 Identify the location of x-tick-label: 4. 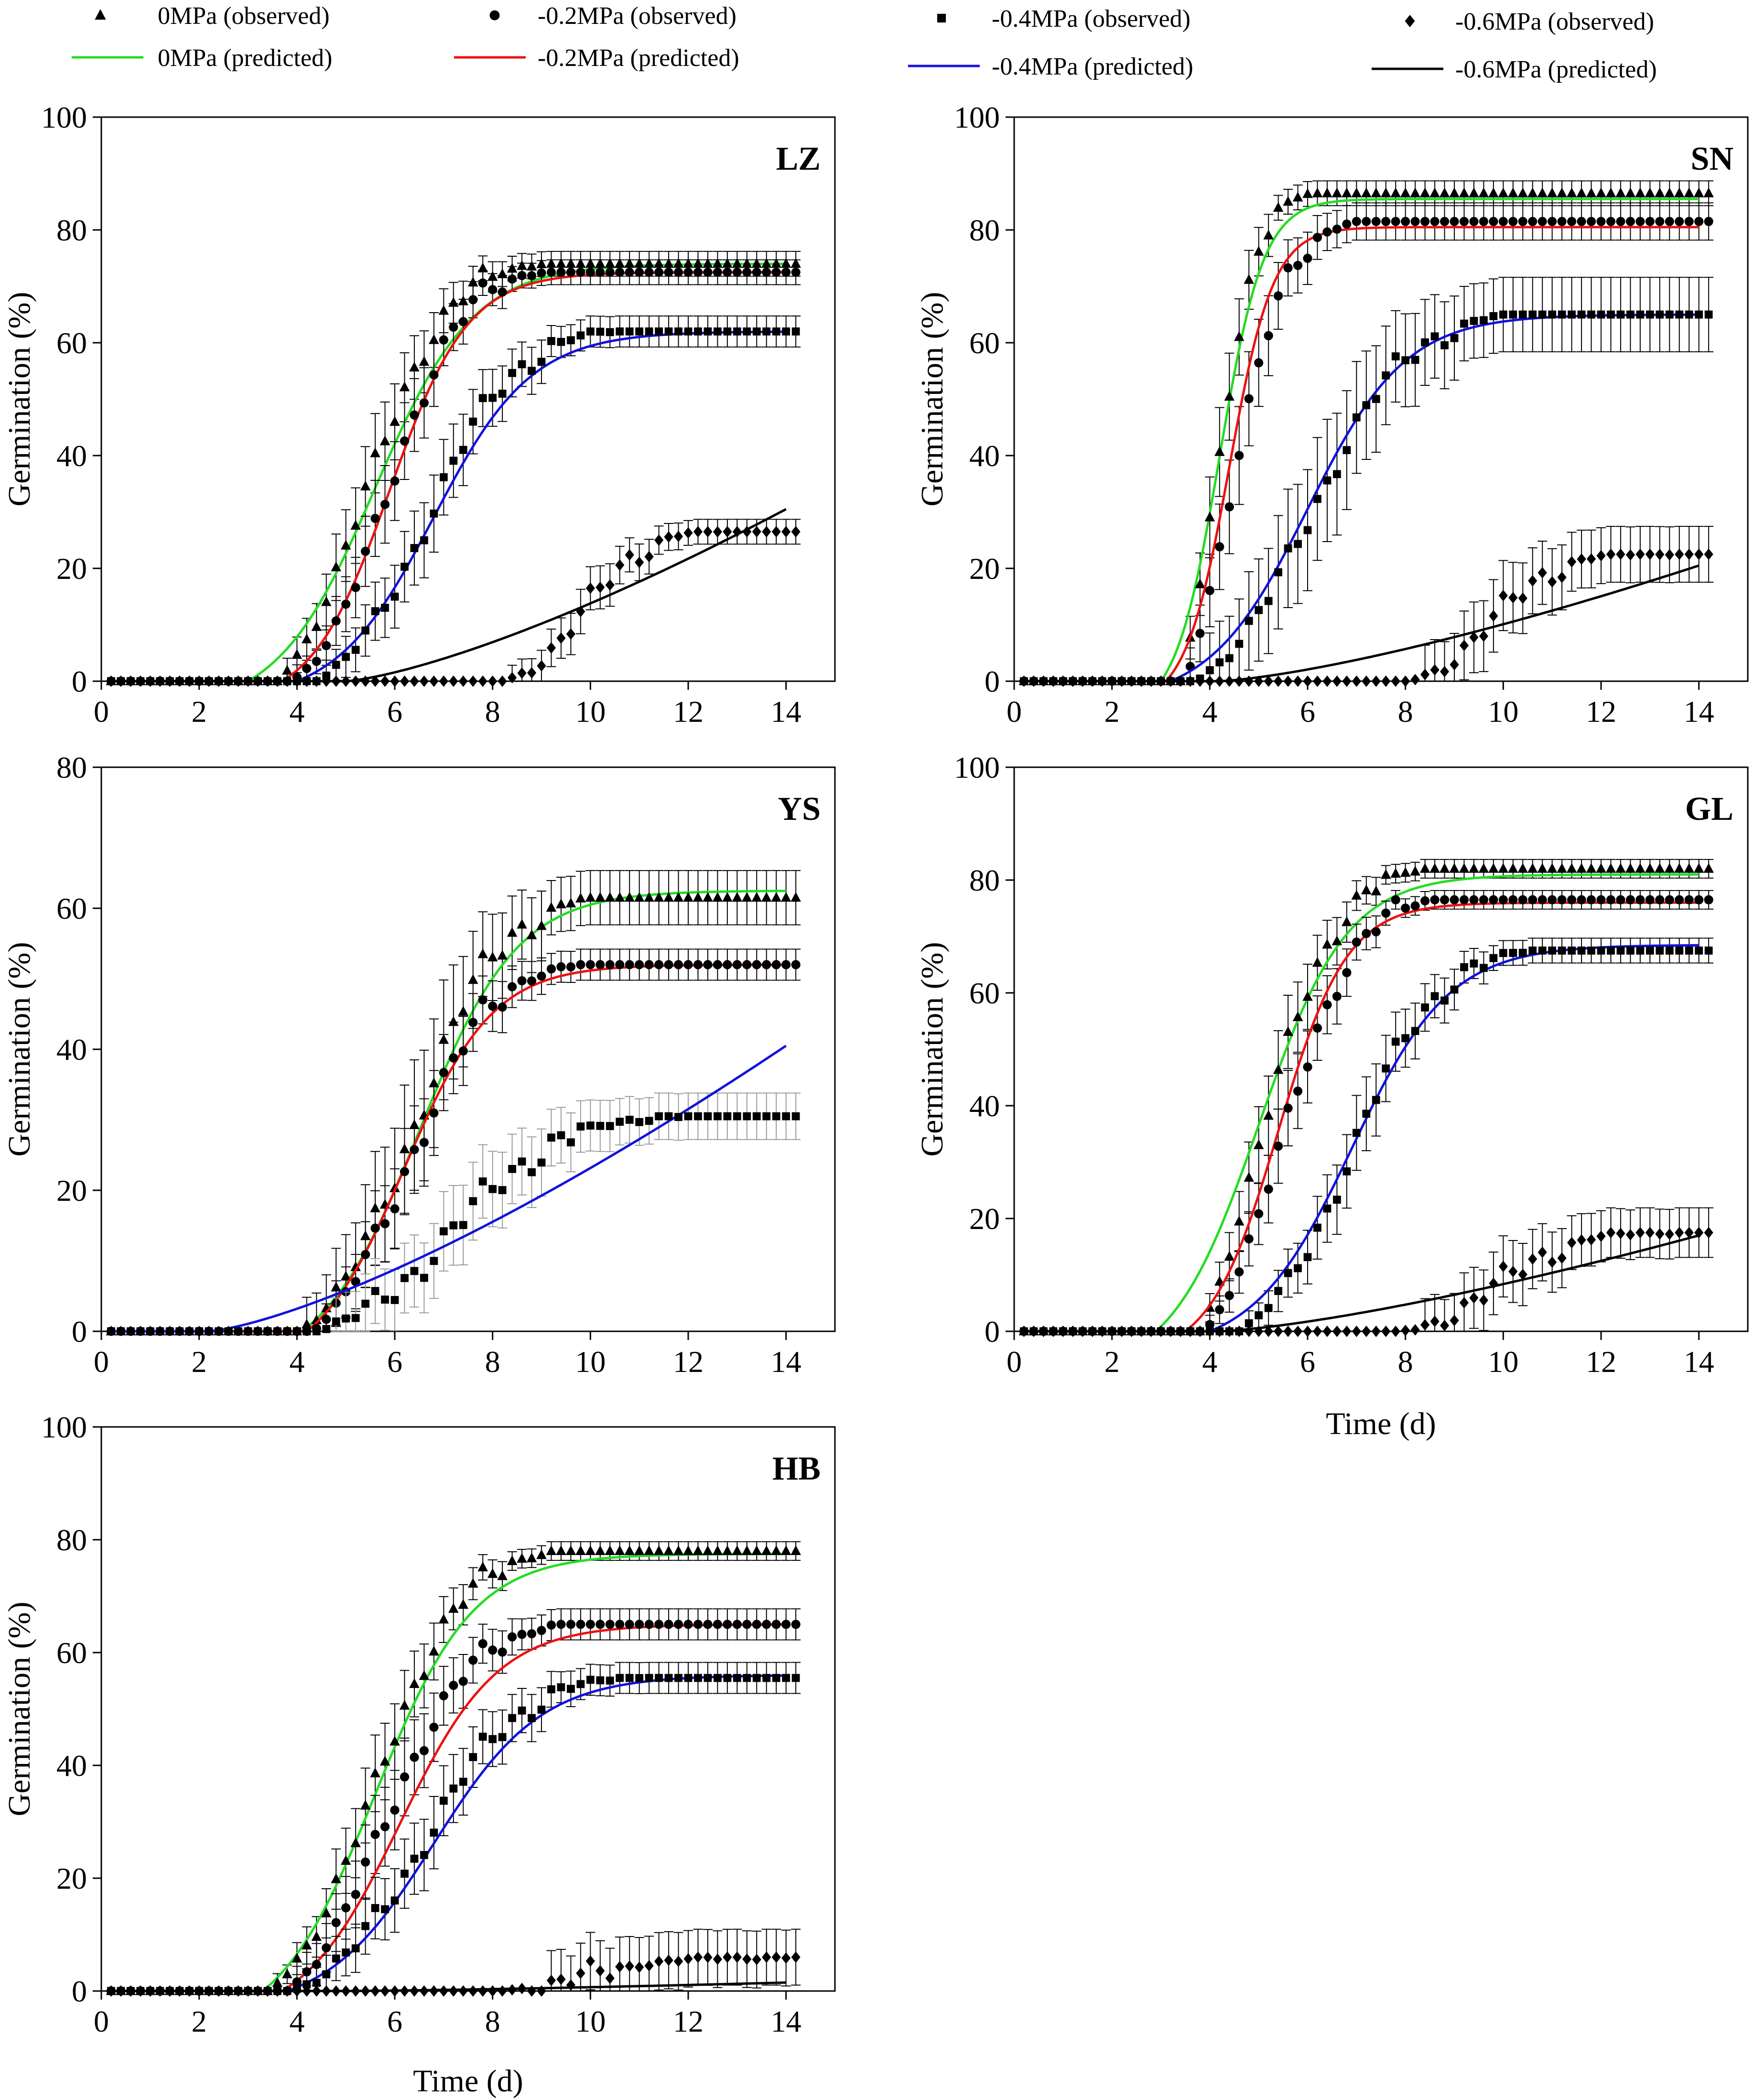
(296, 1362).